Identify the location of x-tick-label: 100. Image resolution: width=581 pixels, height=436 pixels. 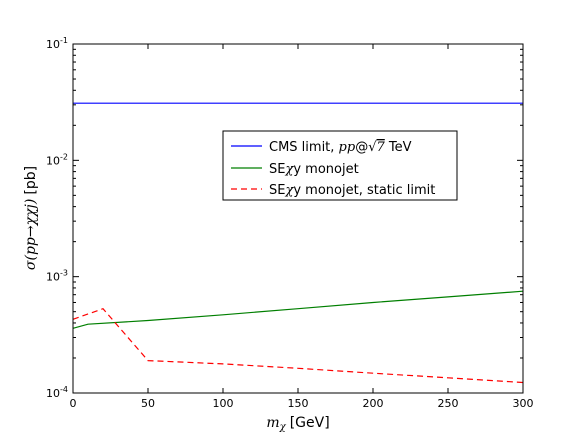
(223, 403).